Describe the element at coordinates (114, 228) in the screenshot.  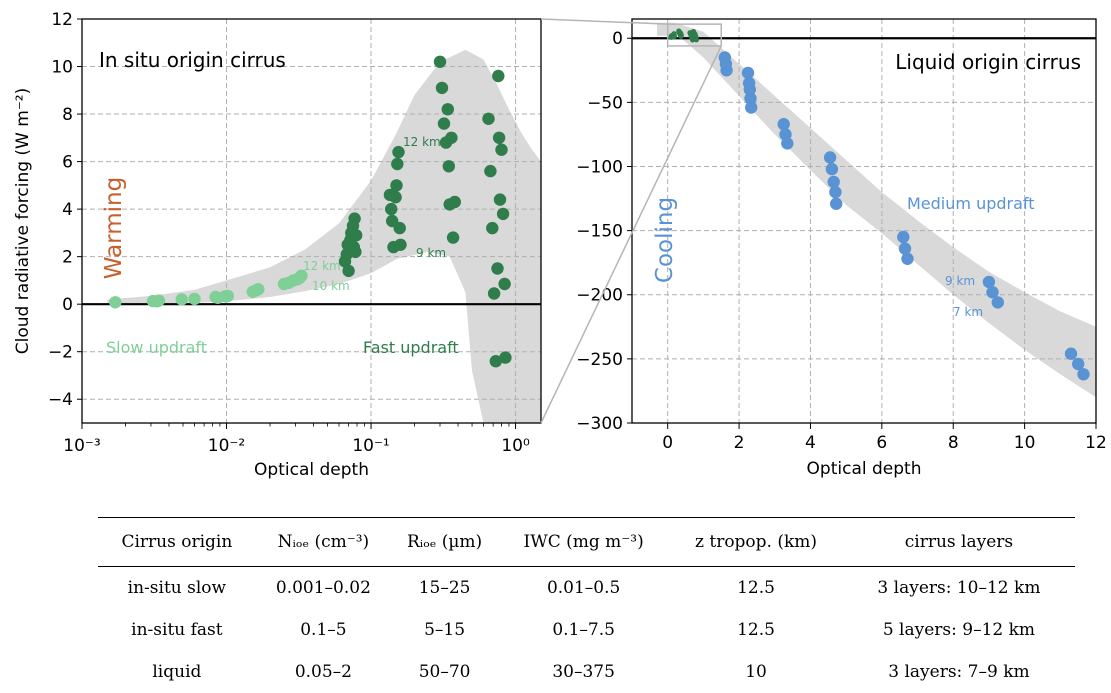
I see `warming-label: Warming` at that location.